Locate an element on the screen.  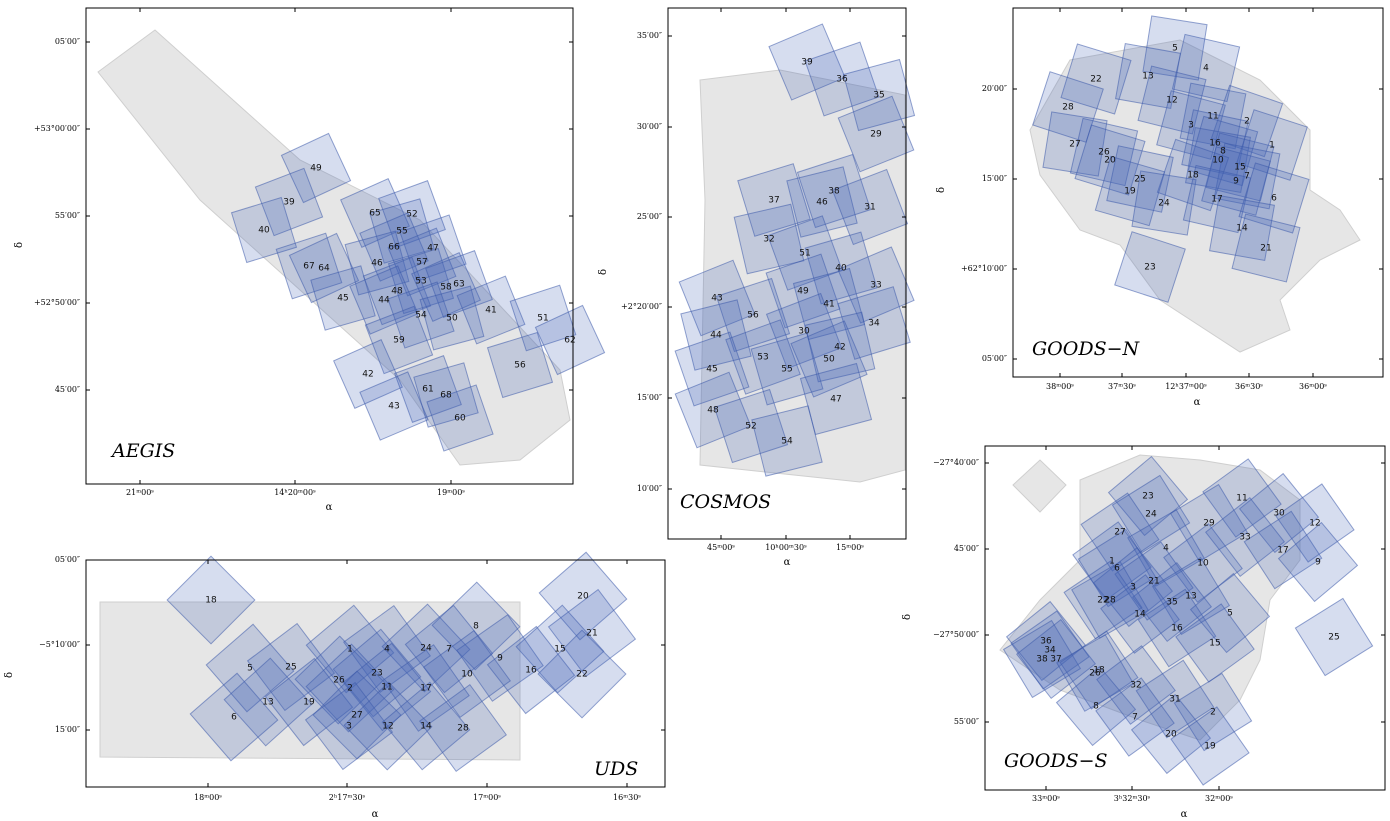
pointing-label: 39 is located at coordinates (289, 203).